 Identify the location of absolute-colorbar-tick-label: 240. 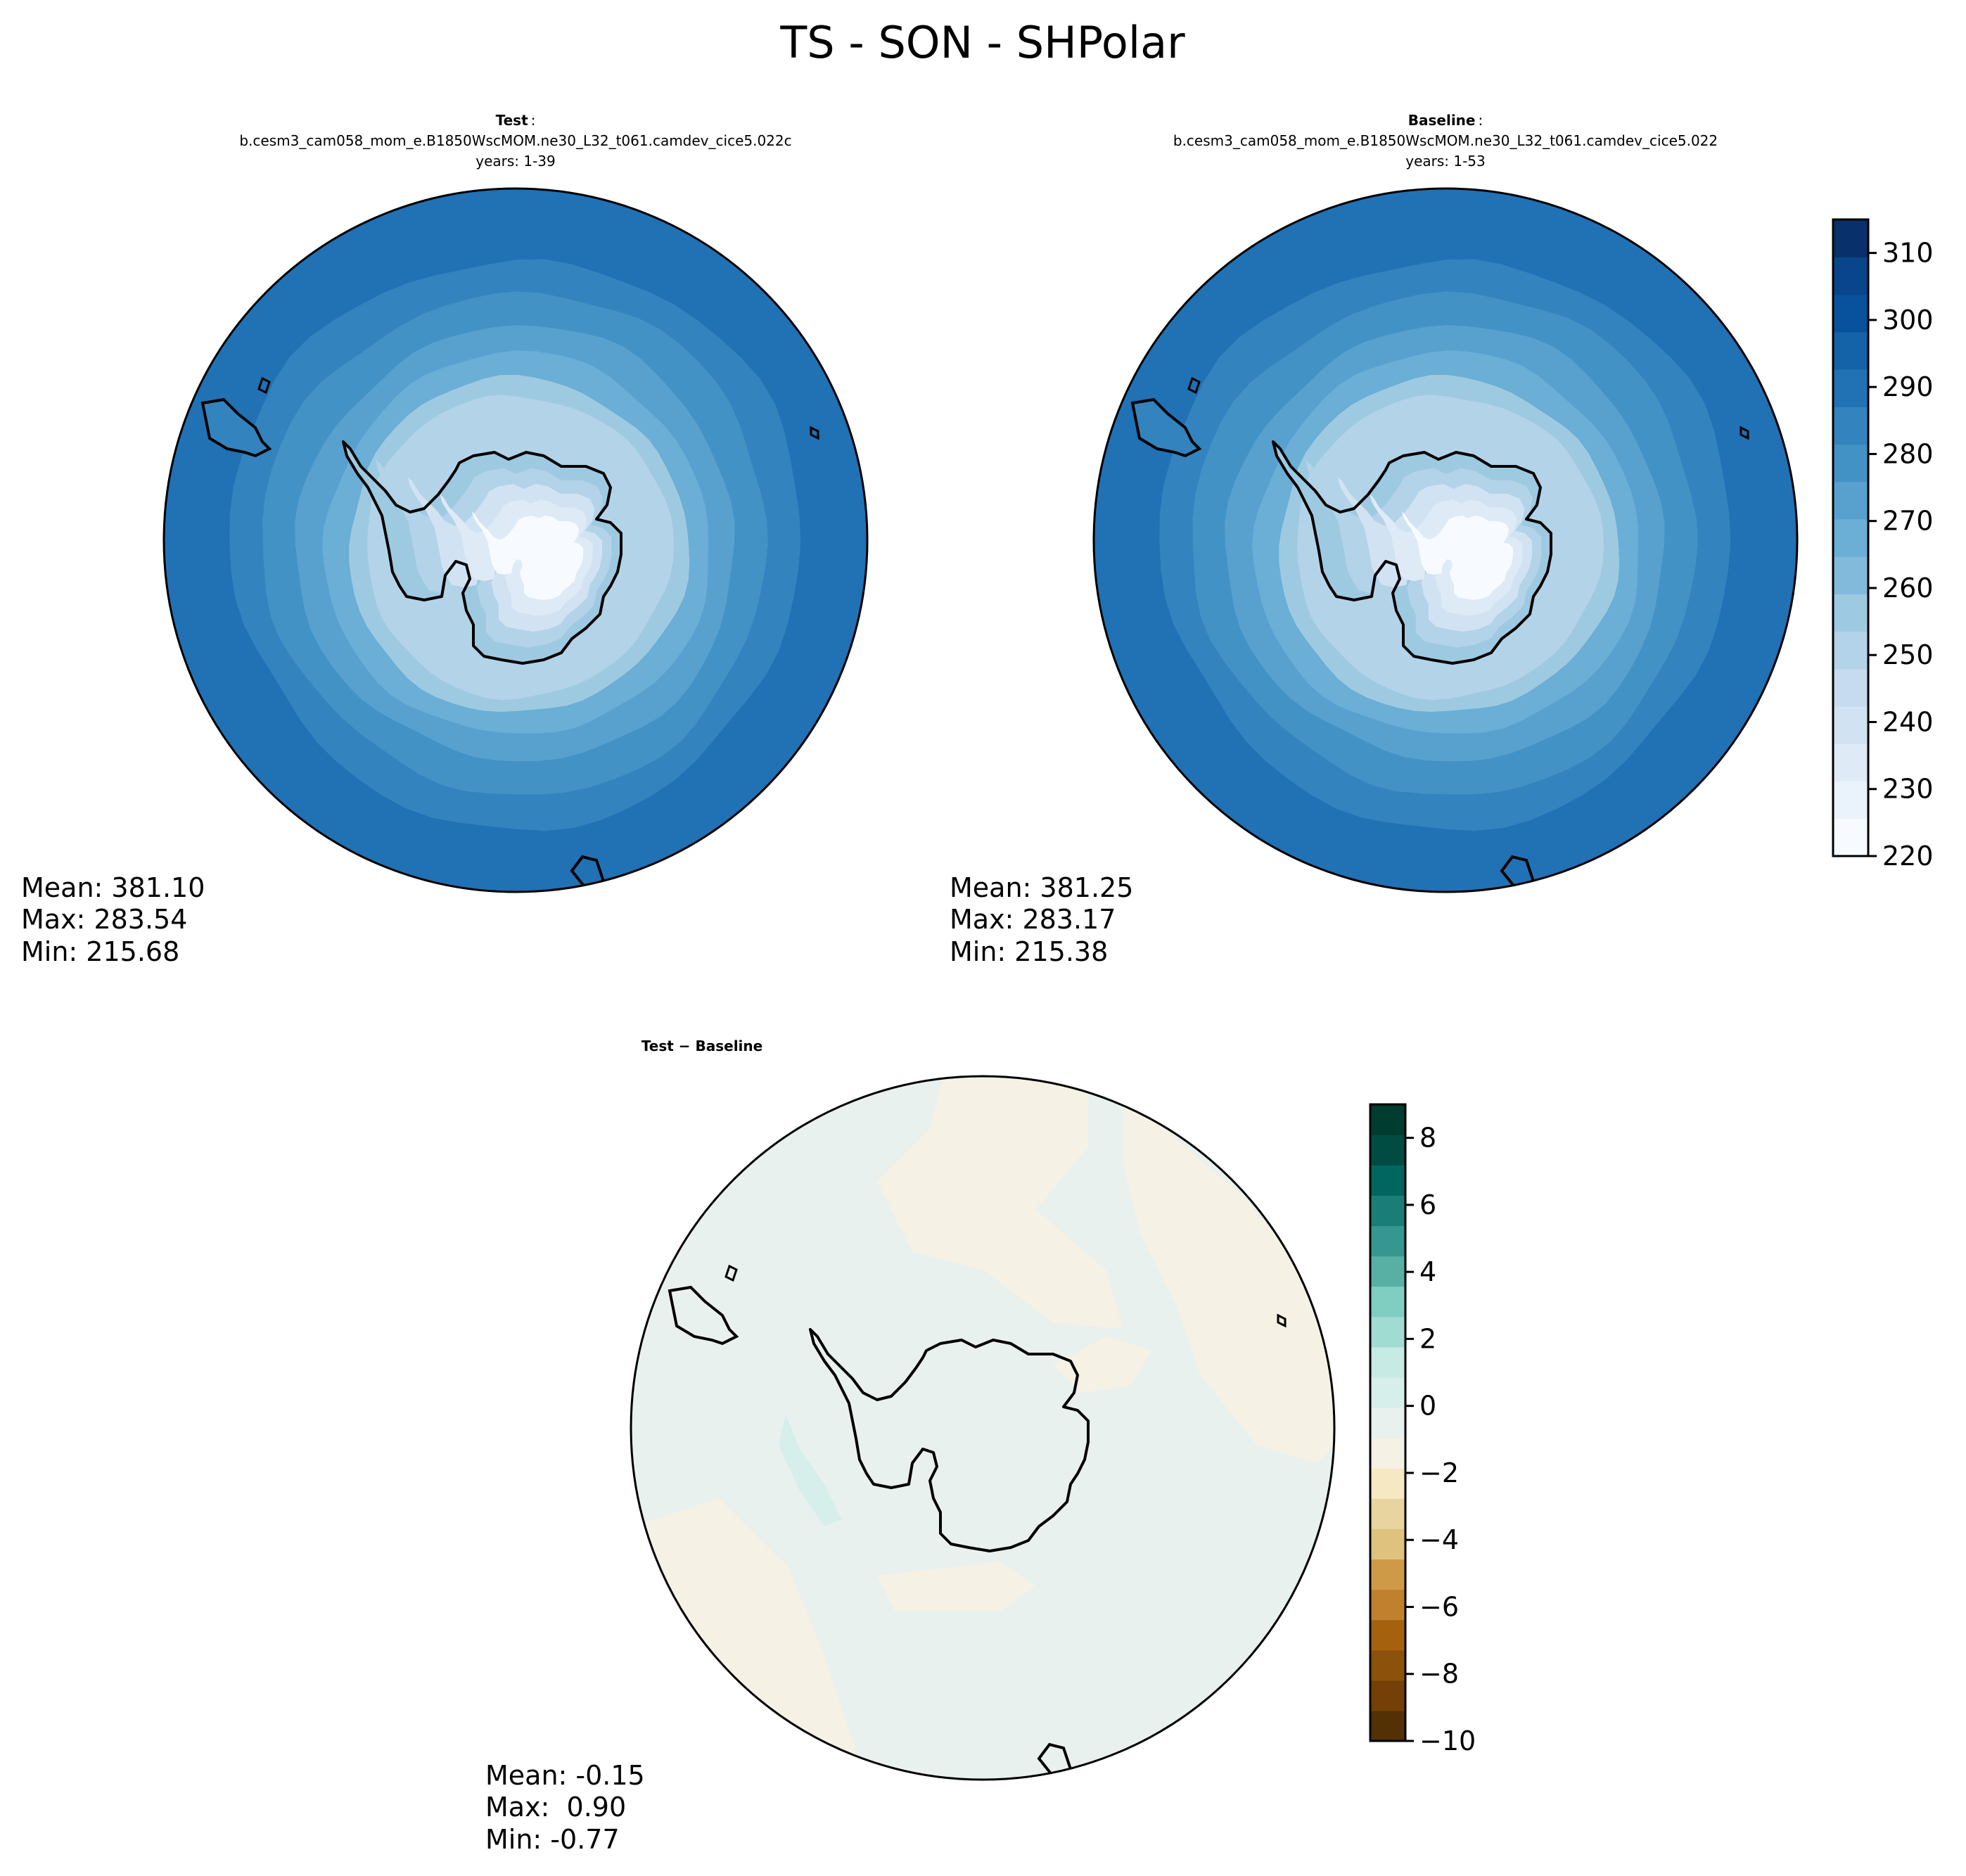
(1908, 721).